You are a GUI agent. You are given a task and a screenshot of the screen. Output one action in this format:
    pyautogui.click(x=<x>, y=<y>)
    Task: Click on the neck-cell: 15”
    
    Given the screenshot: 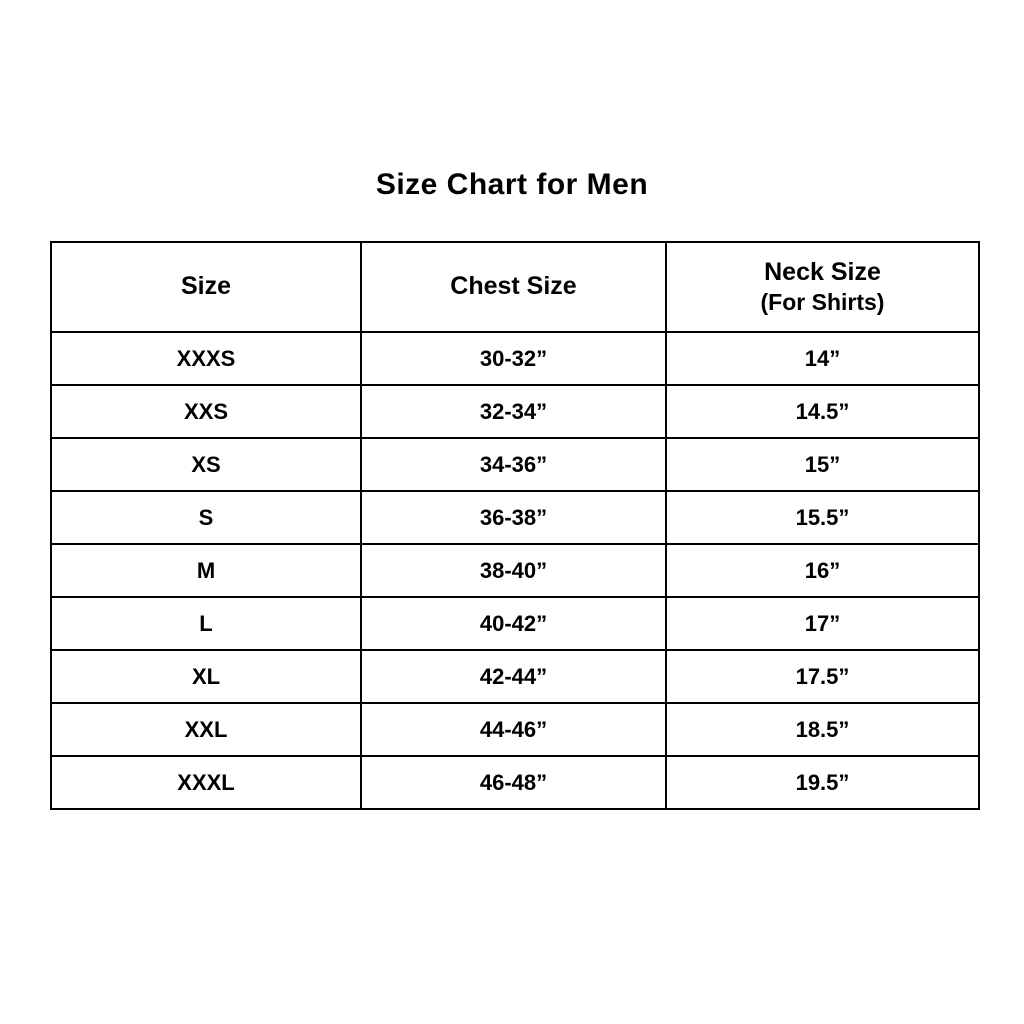 What is the action you would take?
    pyautogui.click(x=822, y=464)
    